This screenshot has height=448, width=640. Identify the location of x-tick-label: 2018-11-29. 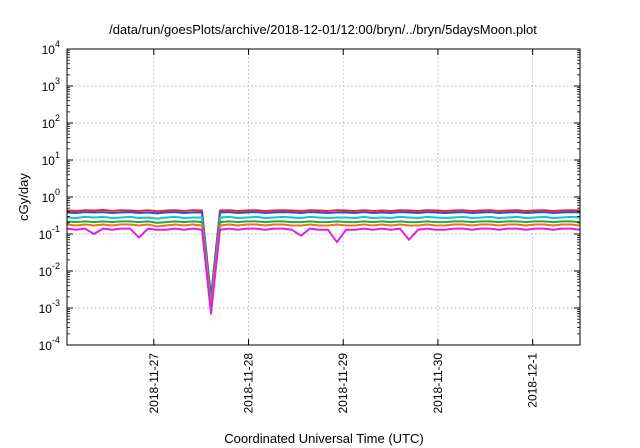
(343, 383).